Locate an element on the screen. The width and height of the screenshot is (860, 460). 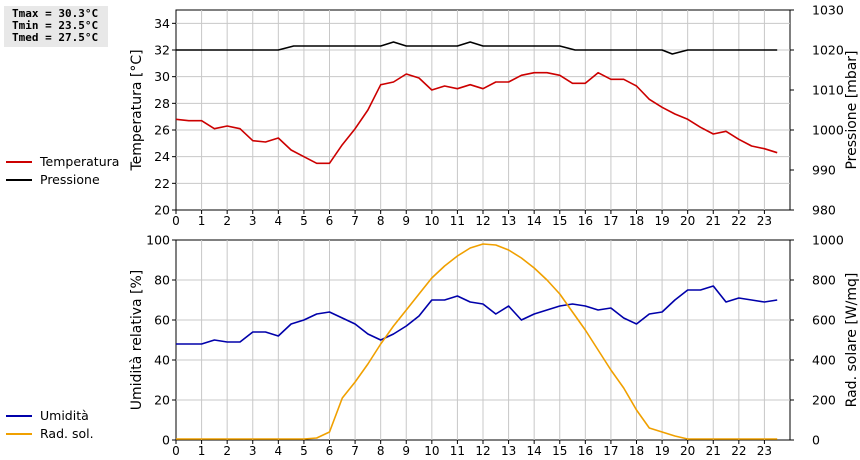
legend-swatch-pressione is located at coordinates (19, 180).